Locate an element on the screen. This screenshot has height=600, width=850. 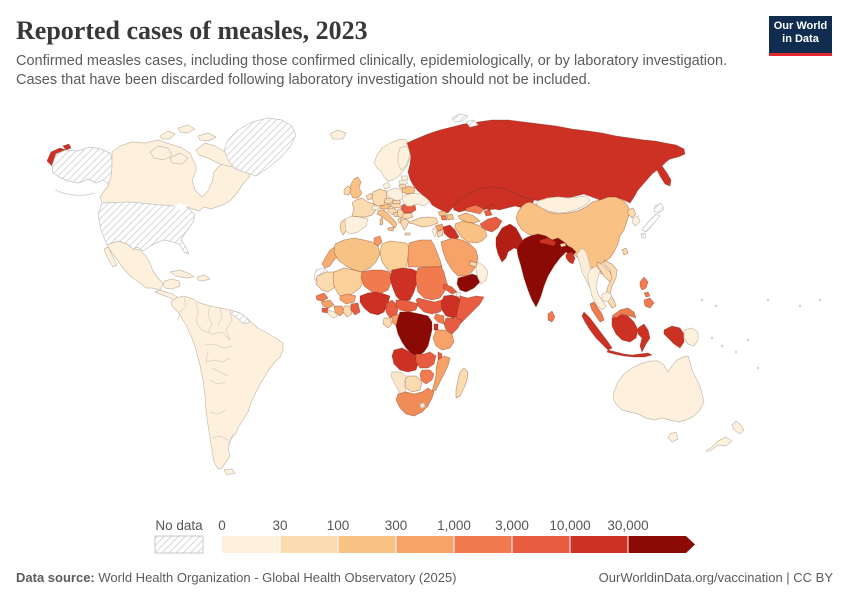
svg-text: 300 is located at coordinates (396, 525).